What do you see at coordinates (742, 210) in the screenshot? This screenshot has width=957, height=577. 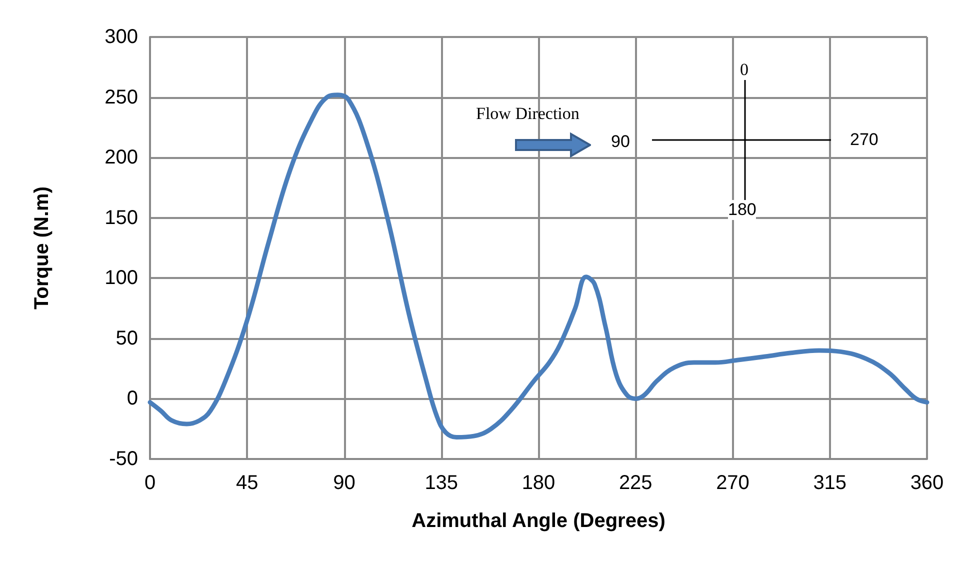 I see `annotation: 180` at bounding box center [742, 210].